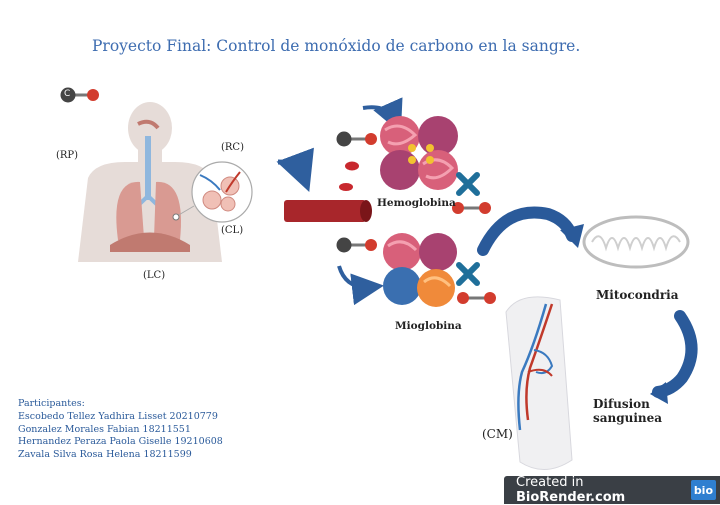 This screenshot has height=505, width=720. I want to click on co-molecule-icon, so click(79, 95).